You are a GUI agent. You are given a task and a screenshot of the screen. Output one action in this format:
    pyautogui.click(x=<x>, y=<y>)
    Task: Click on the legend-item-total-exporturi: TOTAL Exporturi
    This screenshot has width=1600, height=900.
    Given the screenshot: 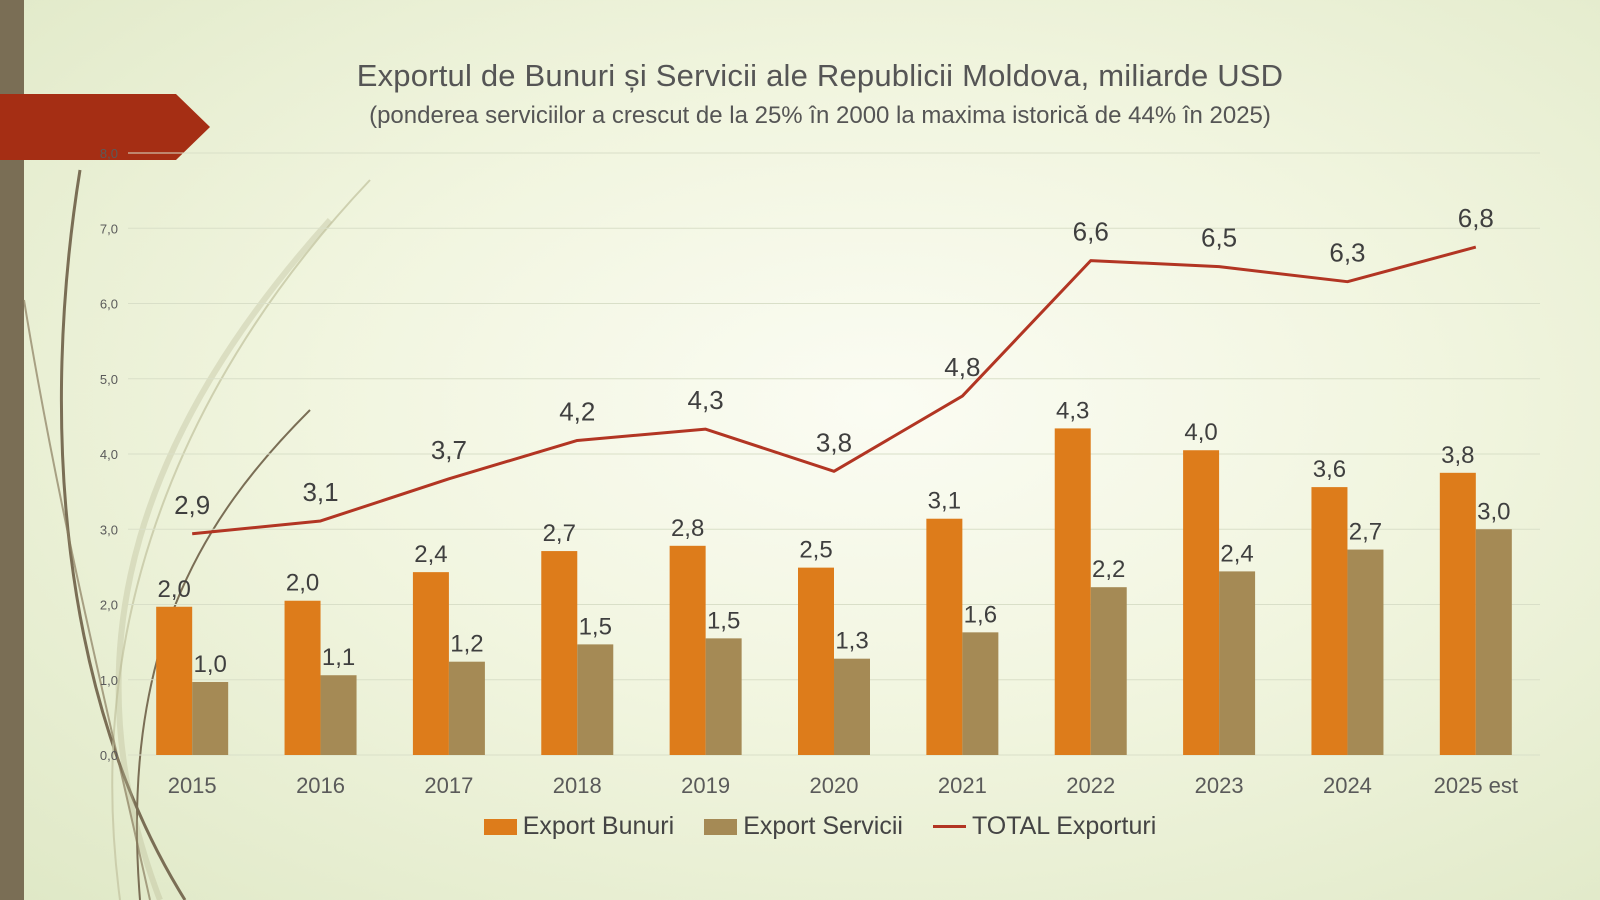 What is the action you would take?
    pyautogui.click(x=1044, y=826)
    